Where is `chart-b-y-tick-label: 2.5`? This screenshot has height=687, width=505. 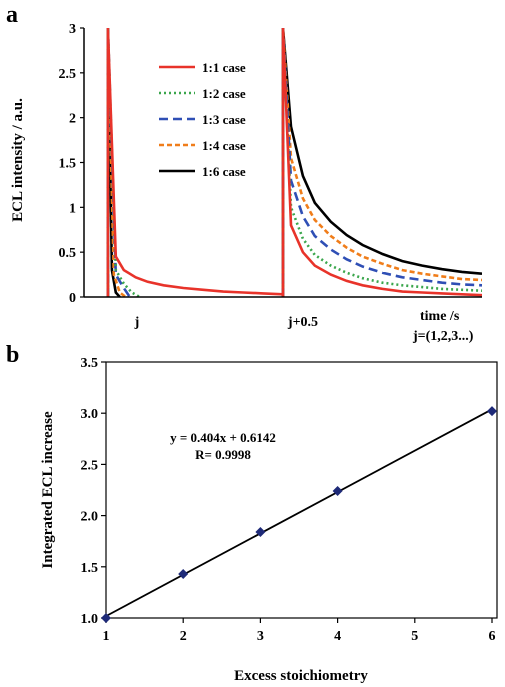
chart-b-y-tick-label: 2.5 is located at coordinates (90, 465).